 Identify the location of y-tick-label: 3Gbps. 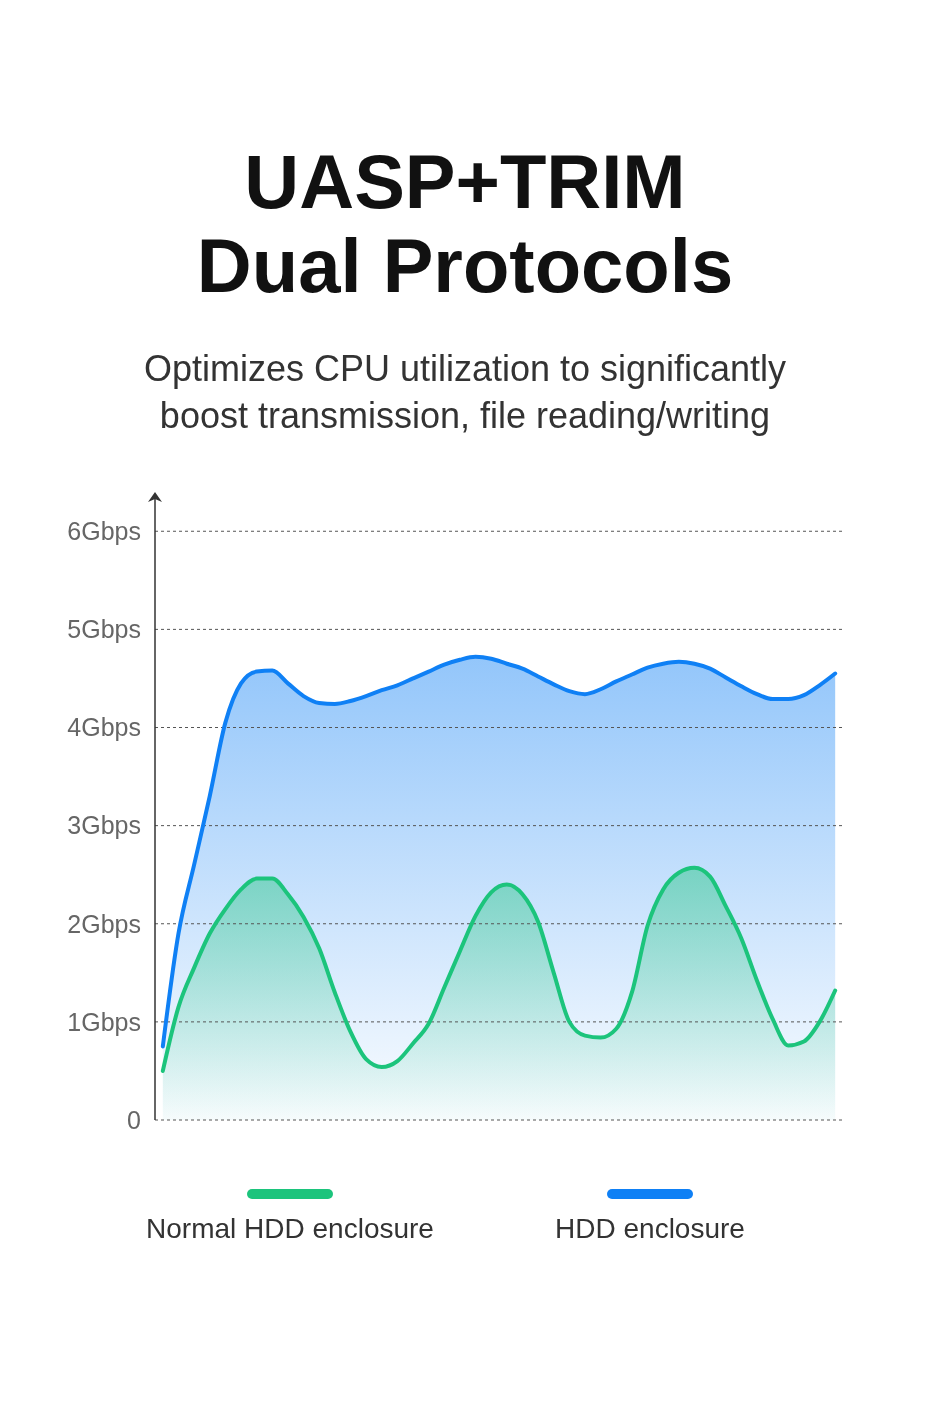
(104, 825).